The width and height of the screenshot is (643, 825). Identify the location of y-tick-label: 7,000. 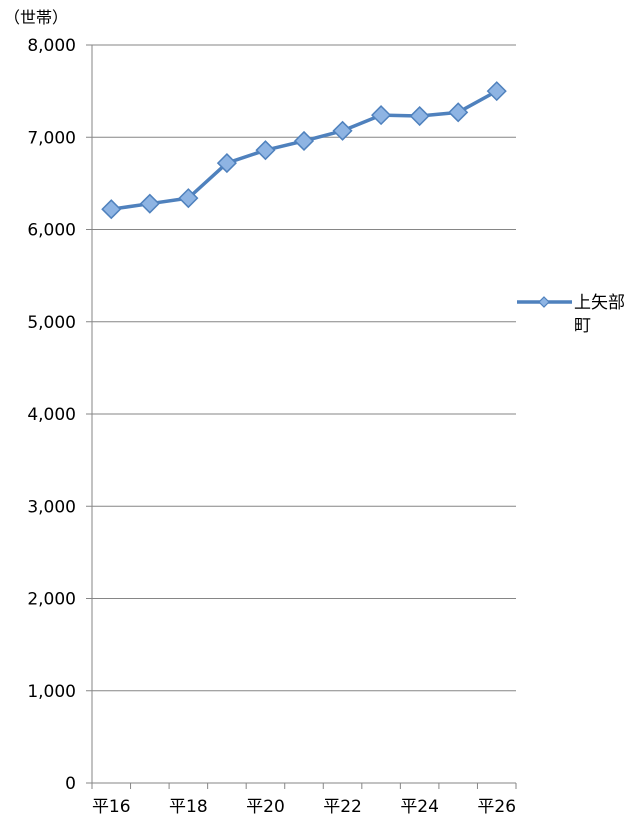
(51, 138).